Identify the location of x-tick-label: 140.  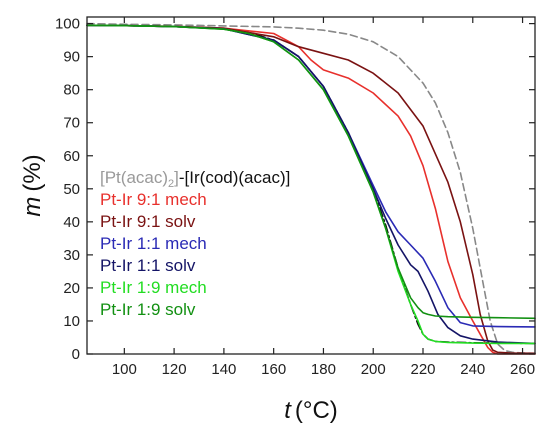
(223, 369).